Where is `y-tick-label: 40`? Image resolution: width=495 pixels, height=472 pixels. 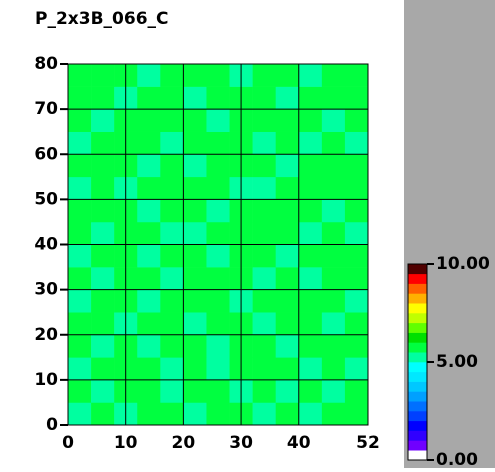 y-tick-label: 40 is located at coordinates (46, 245).